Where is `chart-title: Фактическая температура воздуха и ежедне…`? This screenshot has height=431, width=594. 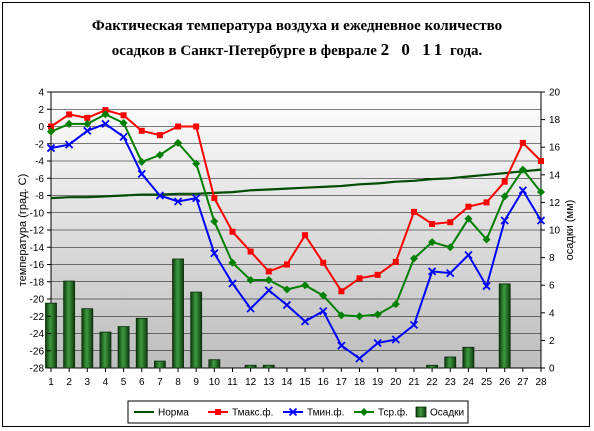
chart-title: Фактическая температура воздуха и ежедне… is located at coordinates (297, 38).